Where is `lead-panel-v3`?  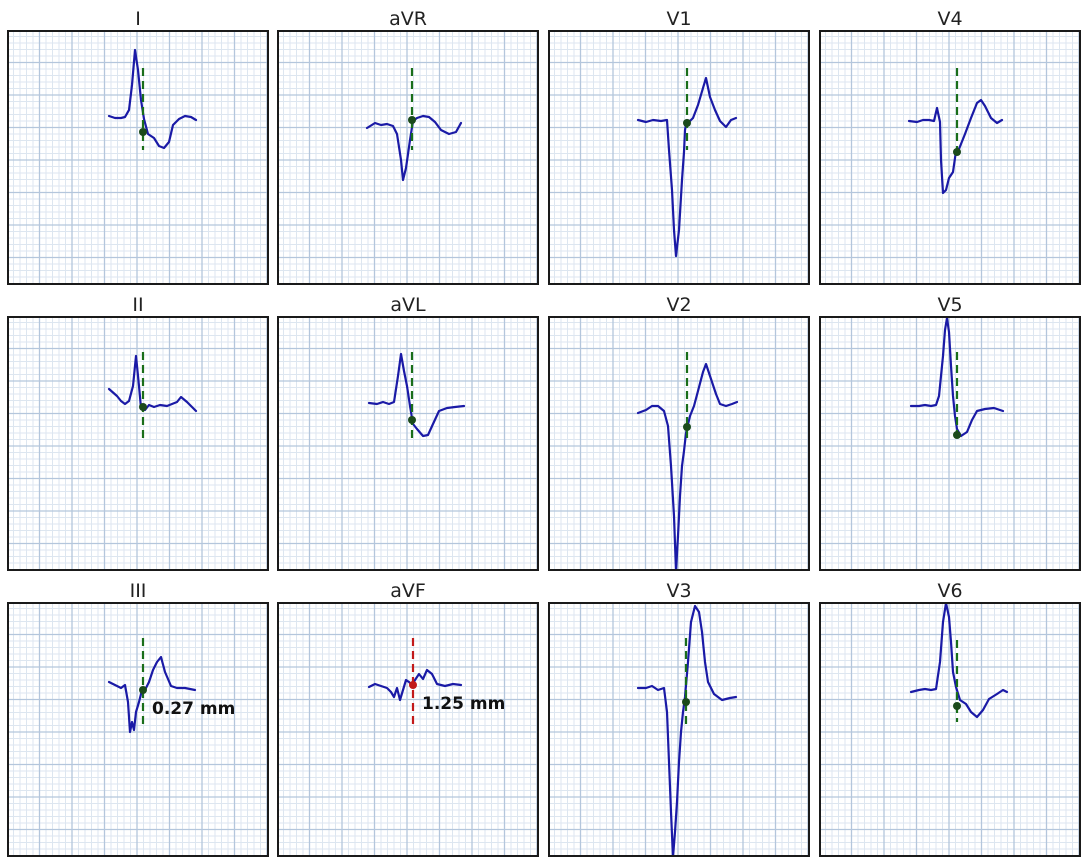 lead-panel-v3 is located at coordinates (679, 729).